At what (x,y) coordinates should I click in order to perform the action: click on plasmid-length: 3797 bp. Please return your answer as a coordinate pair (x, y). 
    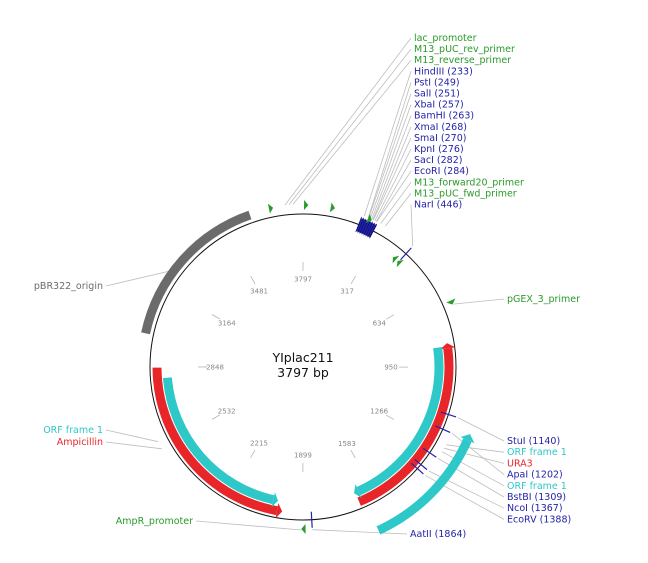
    Looking at the image, I should click on (303, 372).